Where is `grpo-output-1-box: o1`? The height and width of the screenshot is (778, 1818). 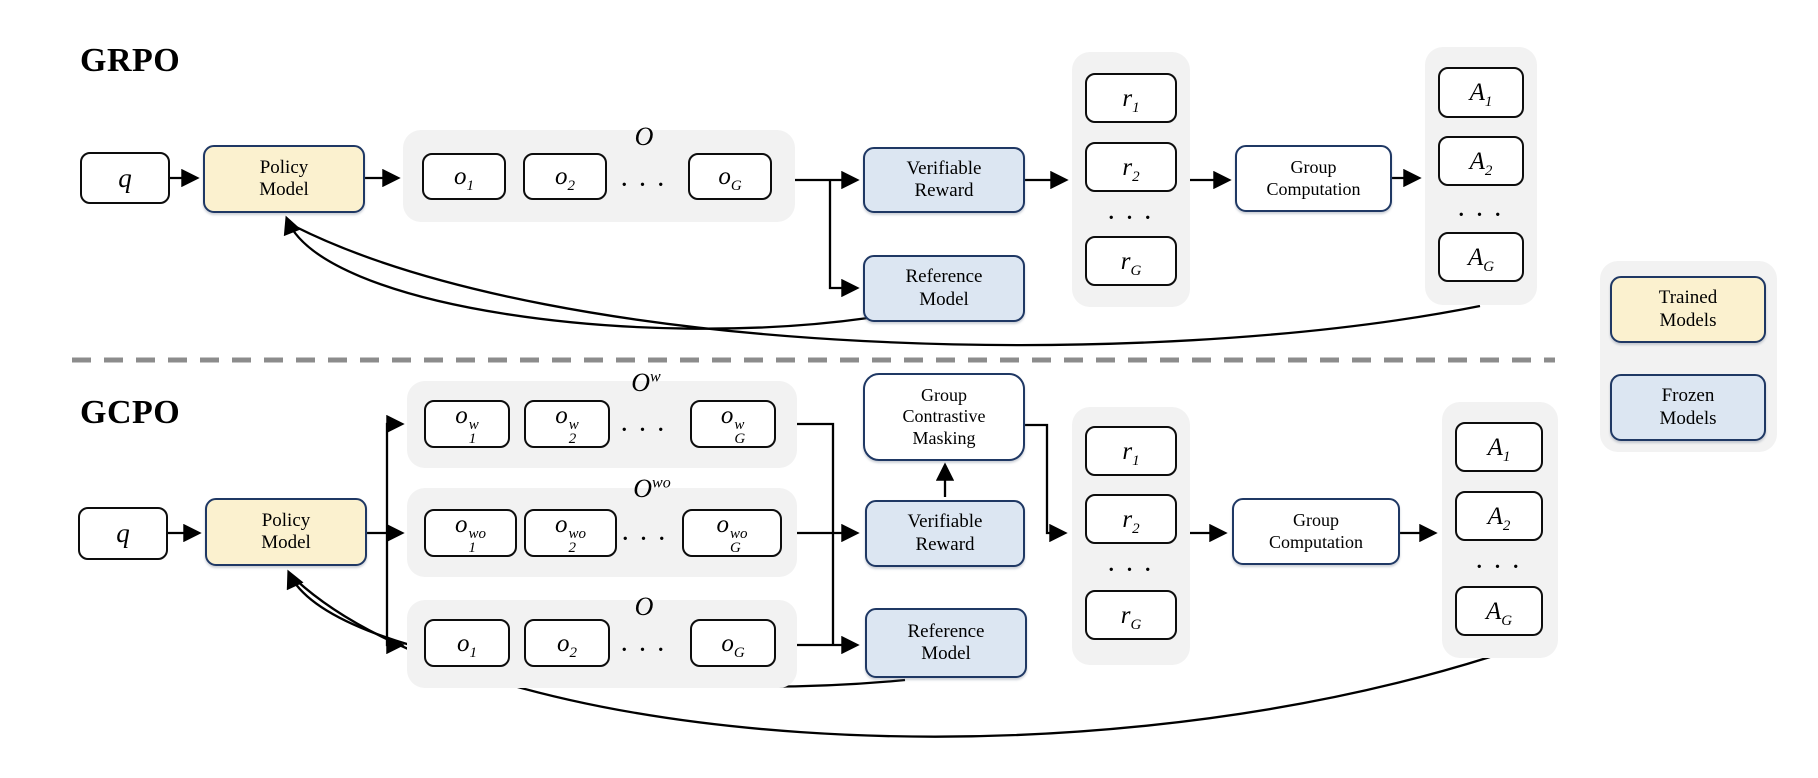 grpo-output-1-box: o1 is located at coordinates (464, 176).